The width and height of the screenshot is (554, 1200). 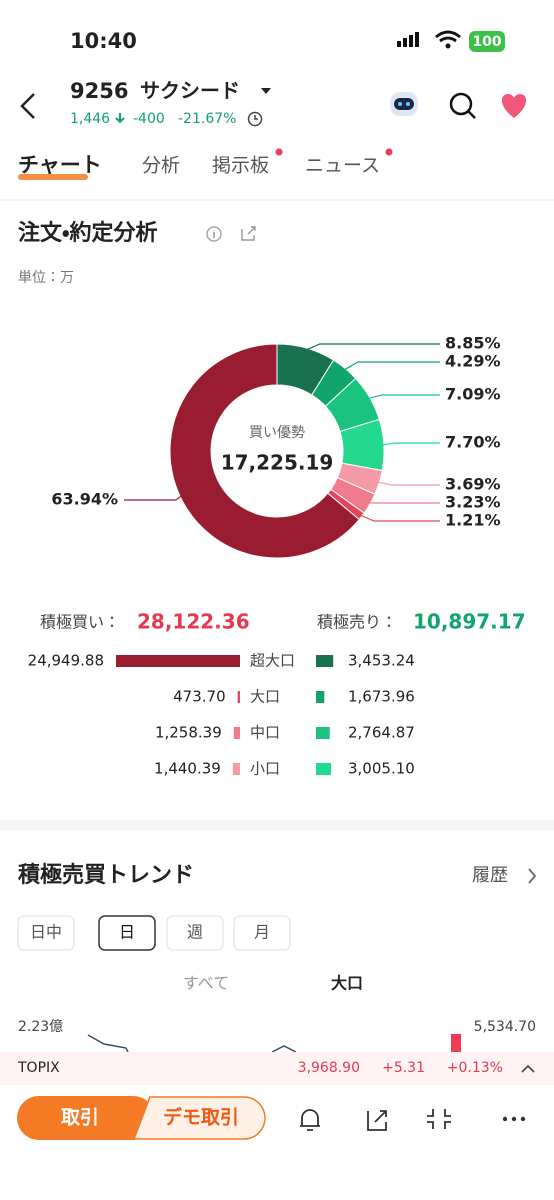 What do you see at coordinates (214, 234) in the screenshot?
I see `info-icon` at bounding box center [214, 234].